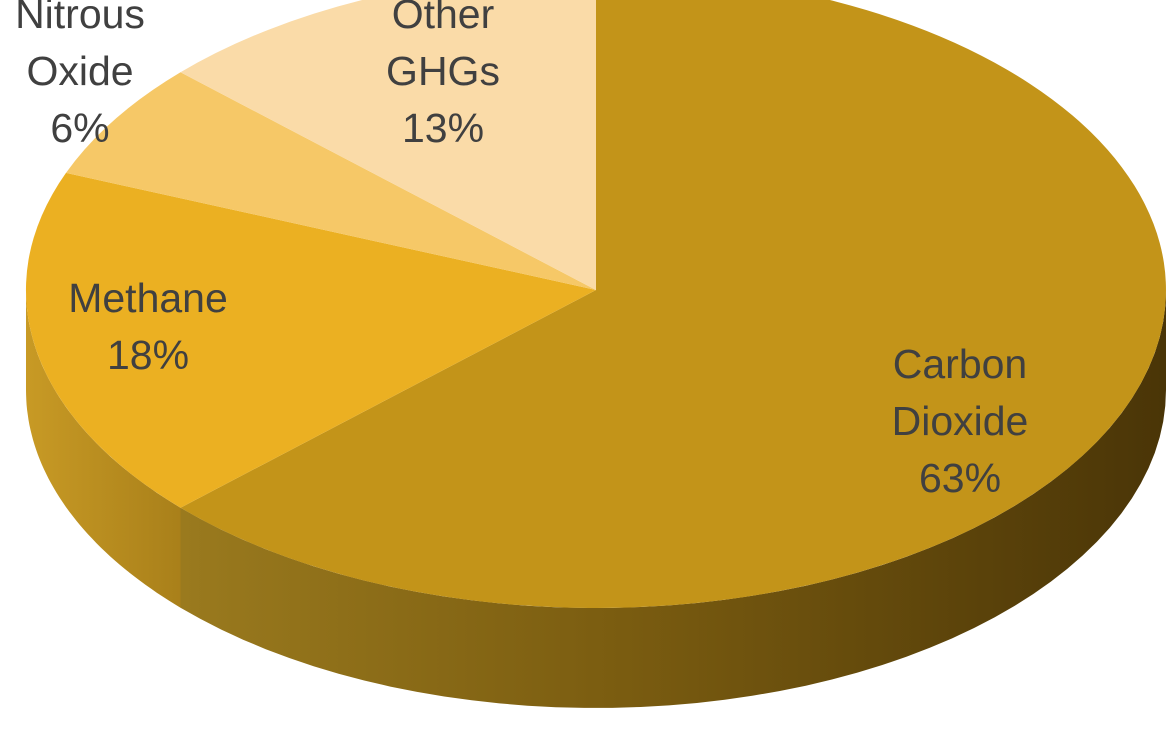 This screenshot has width=1170, height=741. I want to click on pie-slice-other-ghgs, so click(388, 145).